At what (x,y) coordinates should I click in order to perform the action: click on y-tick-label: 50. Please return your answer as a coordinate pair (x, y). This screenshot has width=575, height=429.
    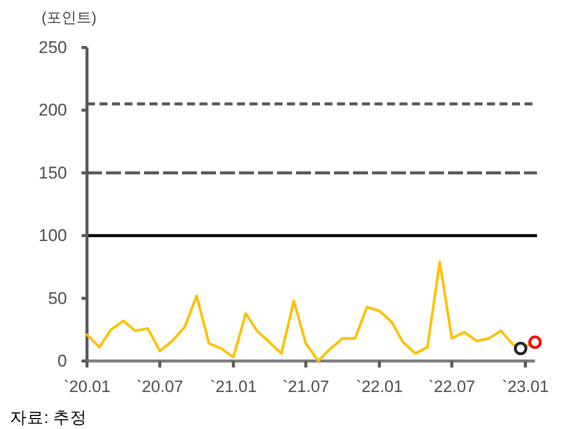
    Looking at the image, I should click on (57, 298).